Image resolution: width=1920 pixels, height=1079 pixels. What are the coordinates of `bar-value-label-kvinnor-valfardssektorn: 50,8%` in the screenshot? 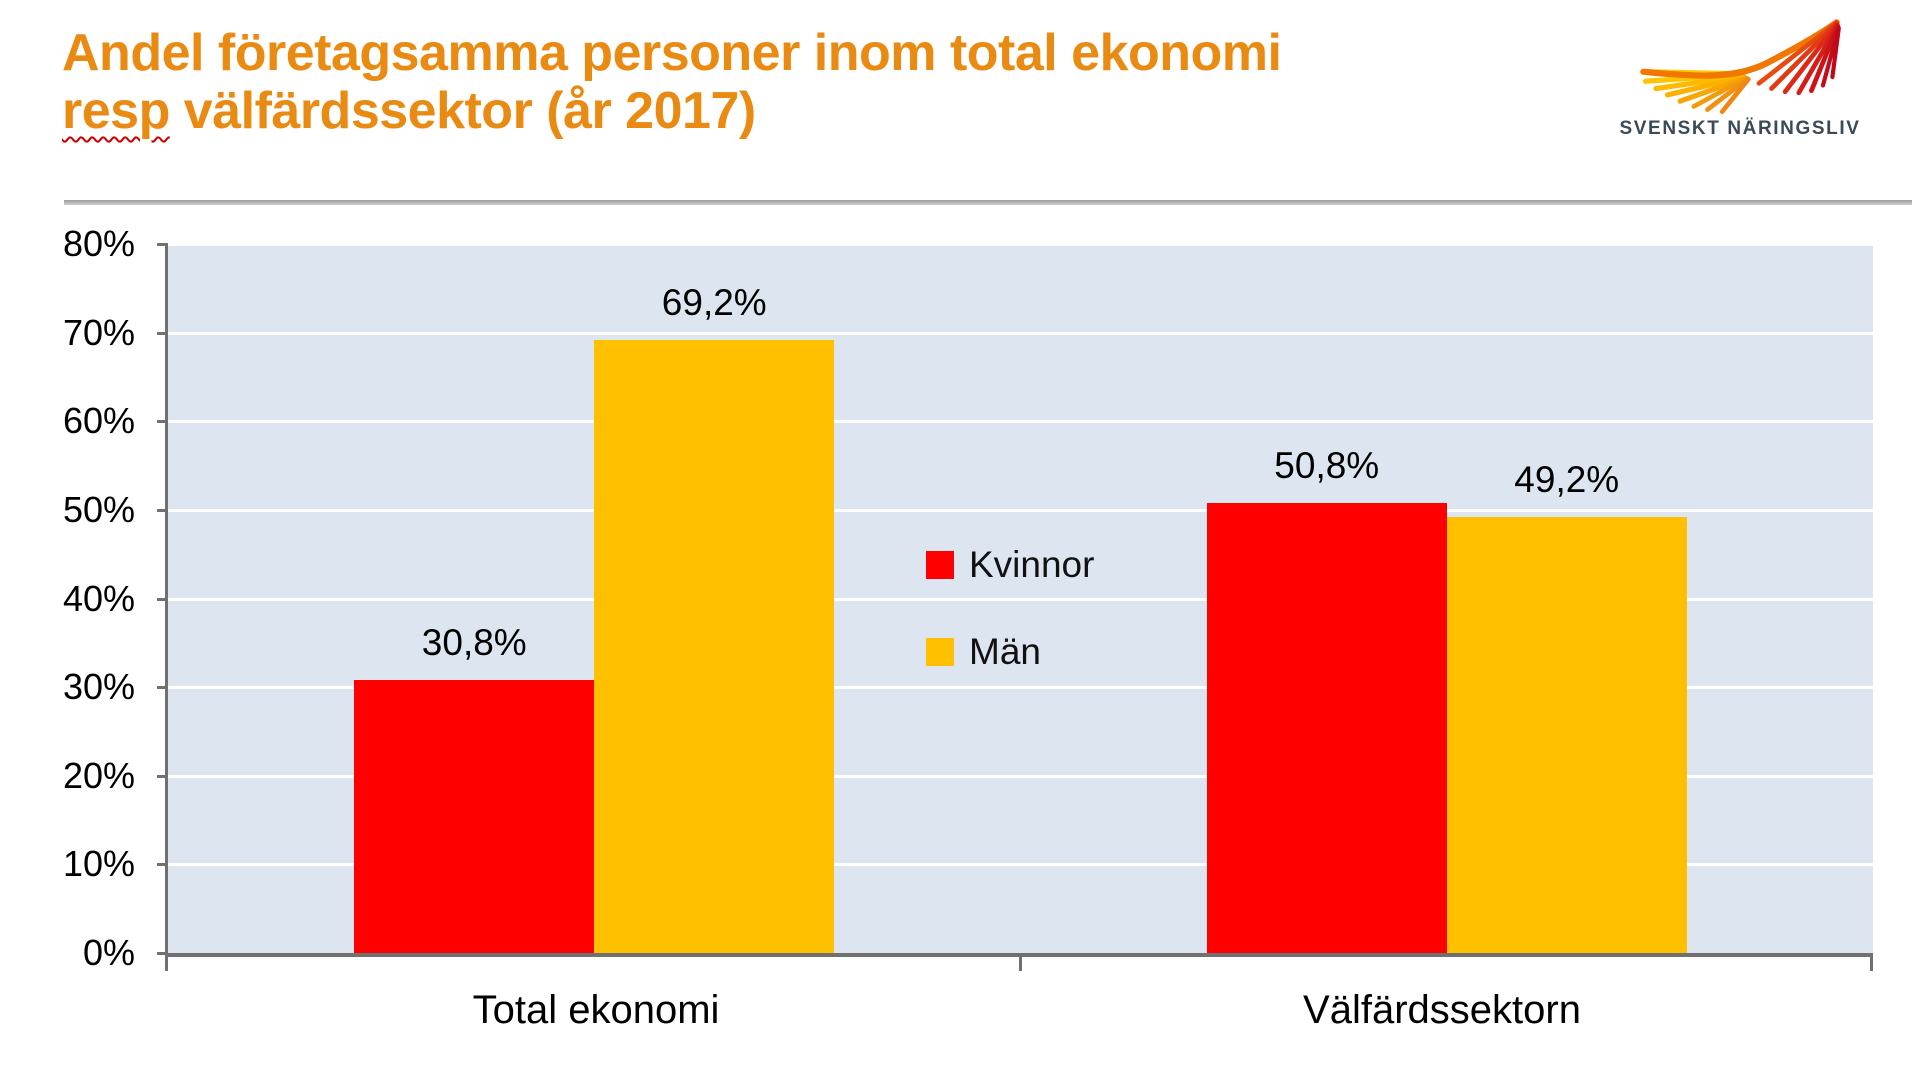 It's located at (1327, 465).